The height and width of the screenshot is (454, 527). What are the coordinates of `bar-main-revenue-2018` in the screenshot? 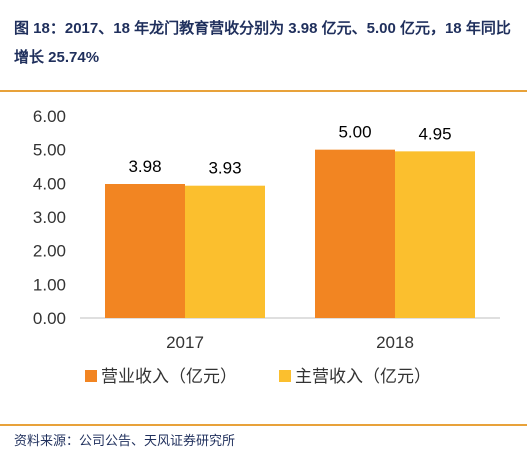 It's located at (435, 234).